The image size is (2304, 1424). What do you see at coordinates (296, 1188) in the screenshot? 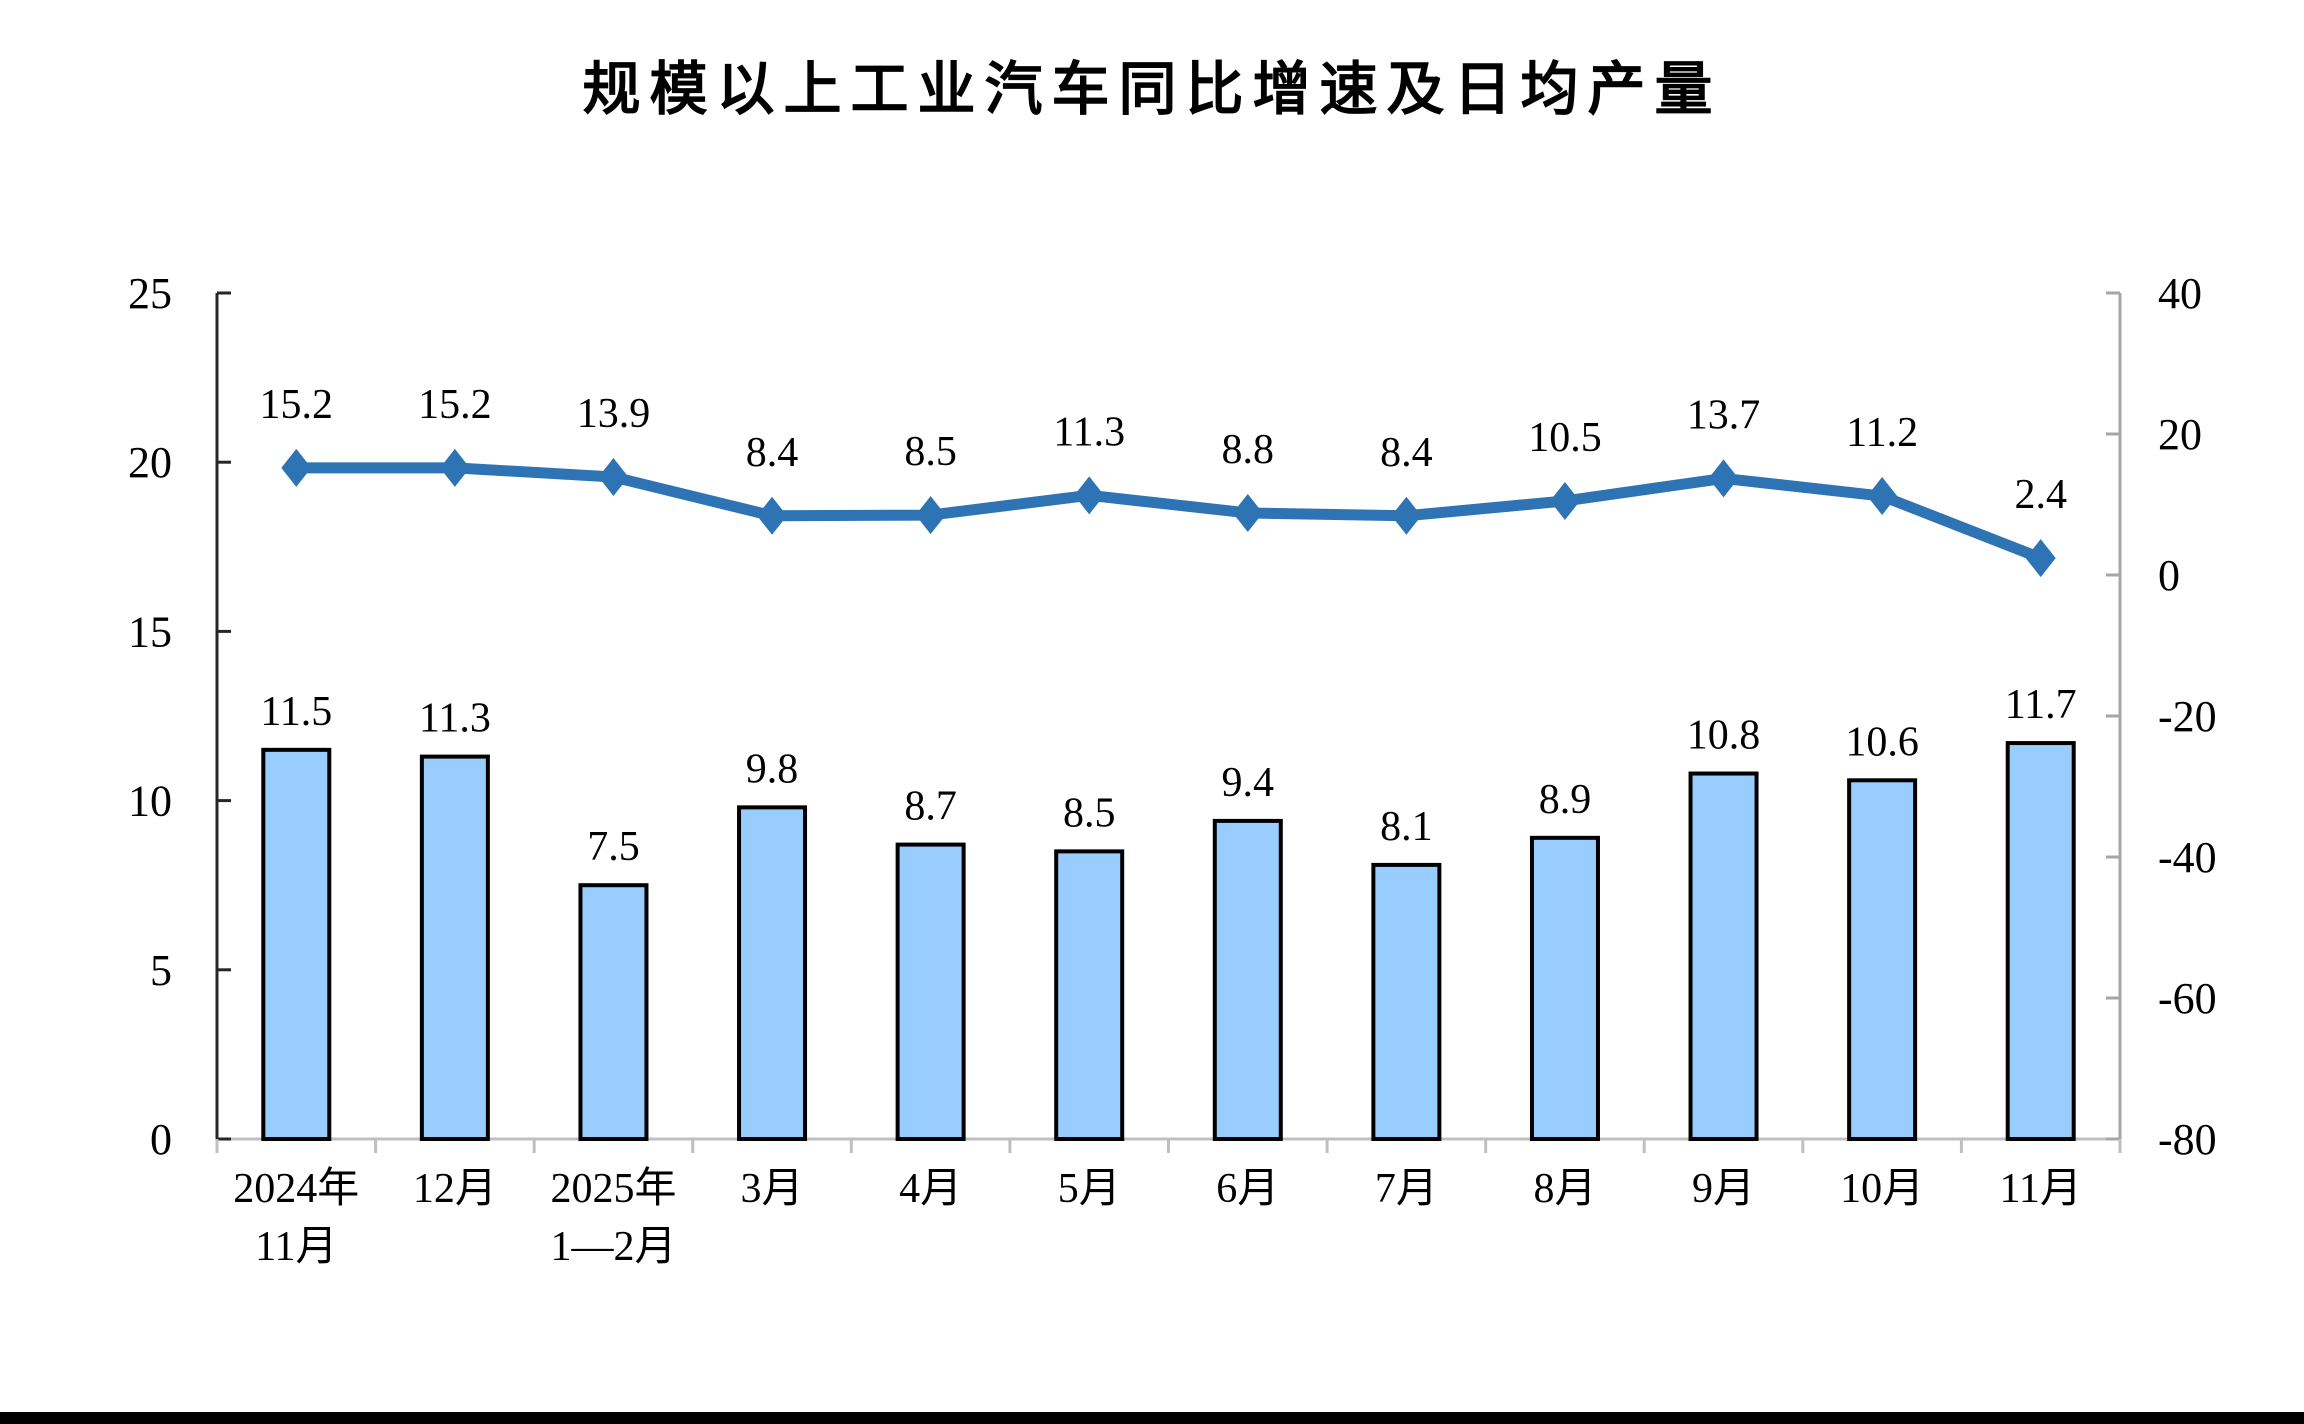
I see `x-axis-category-label: 2024年` at bounding box center [296, 1188].